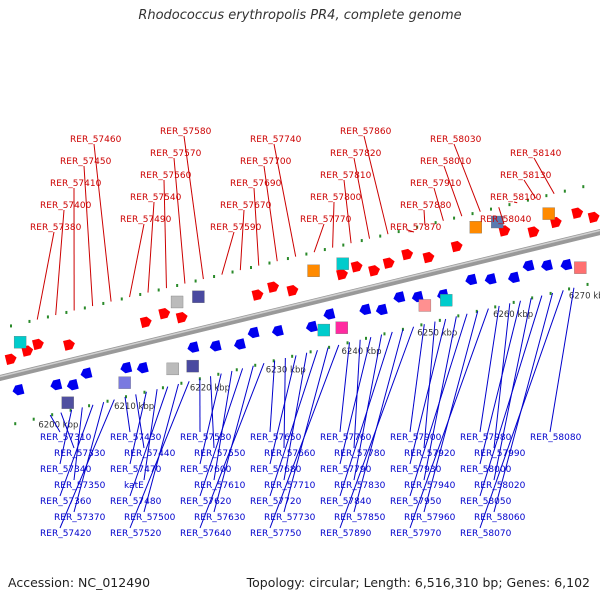 This screenshot has height=600, width=600. What do you see at coordinates (80, 454) in the screenshot?
I see `reverse-gene-label: RER_57330` at bounding box center [80, 454].